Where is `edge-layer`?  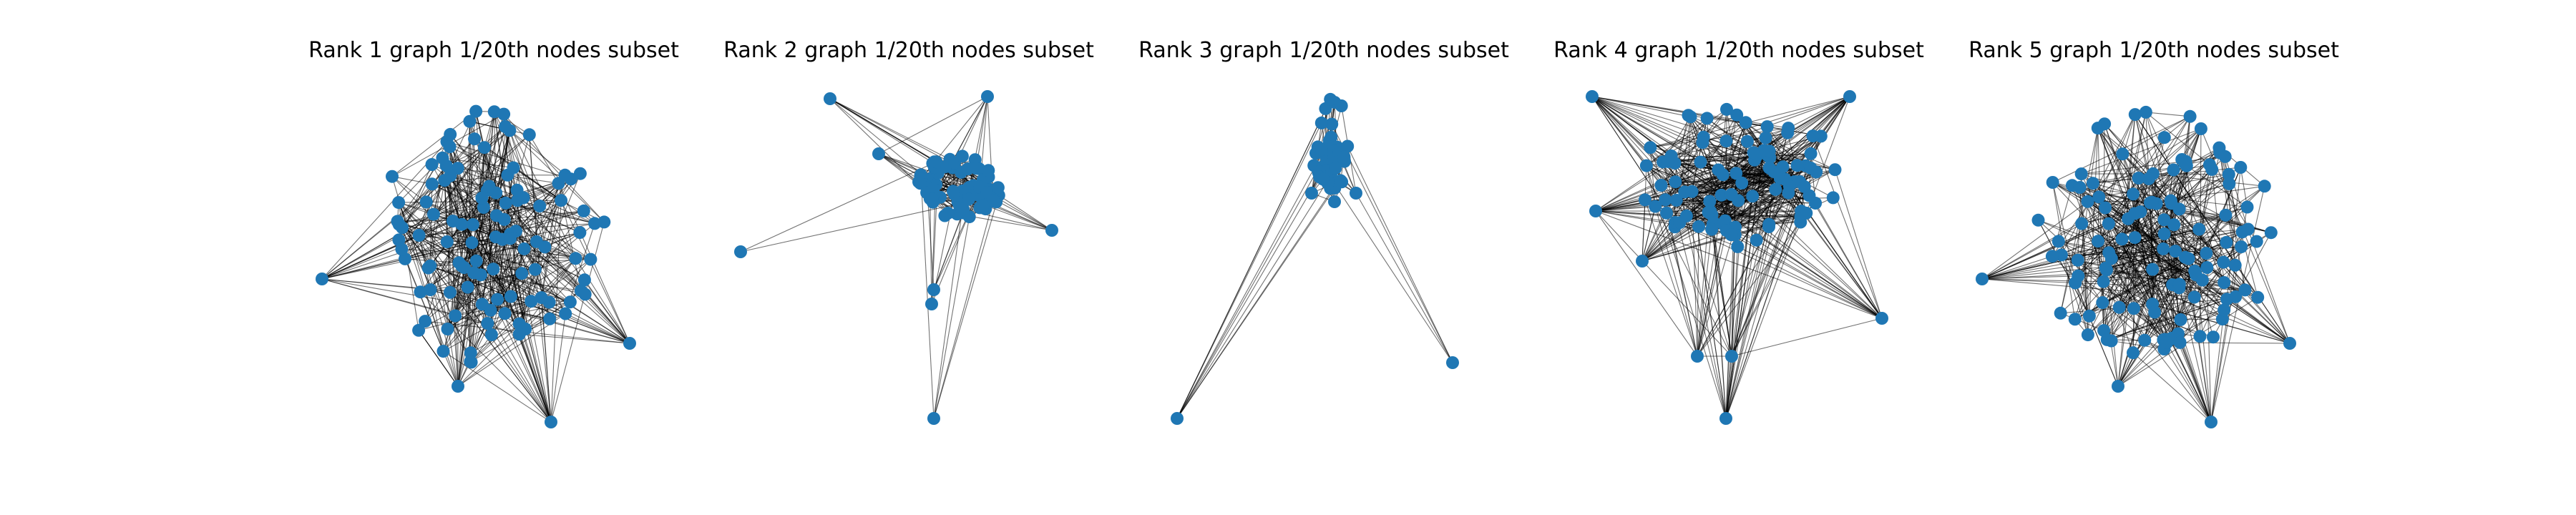 edge-layer is located at coordinates (1737, 257).